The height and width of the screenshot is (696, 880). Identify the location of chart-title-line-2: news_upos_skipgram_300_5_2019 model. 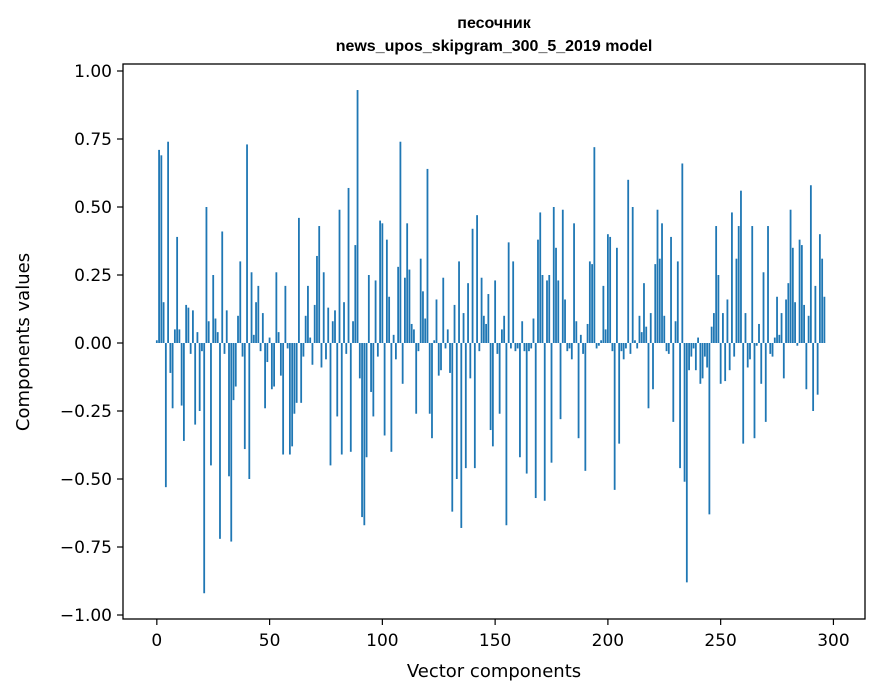
(494, 46).